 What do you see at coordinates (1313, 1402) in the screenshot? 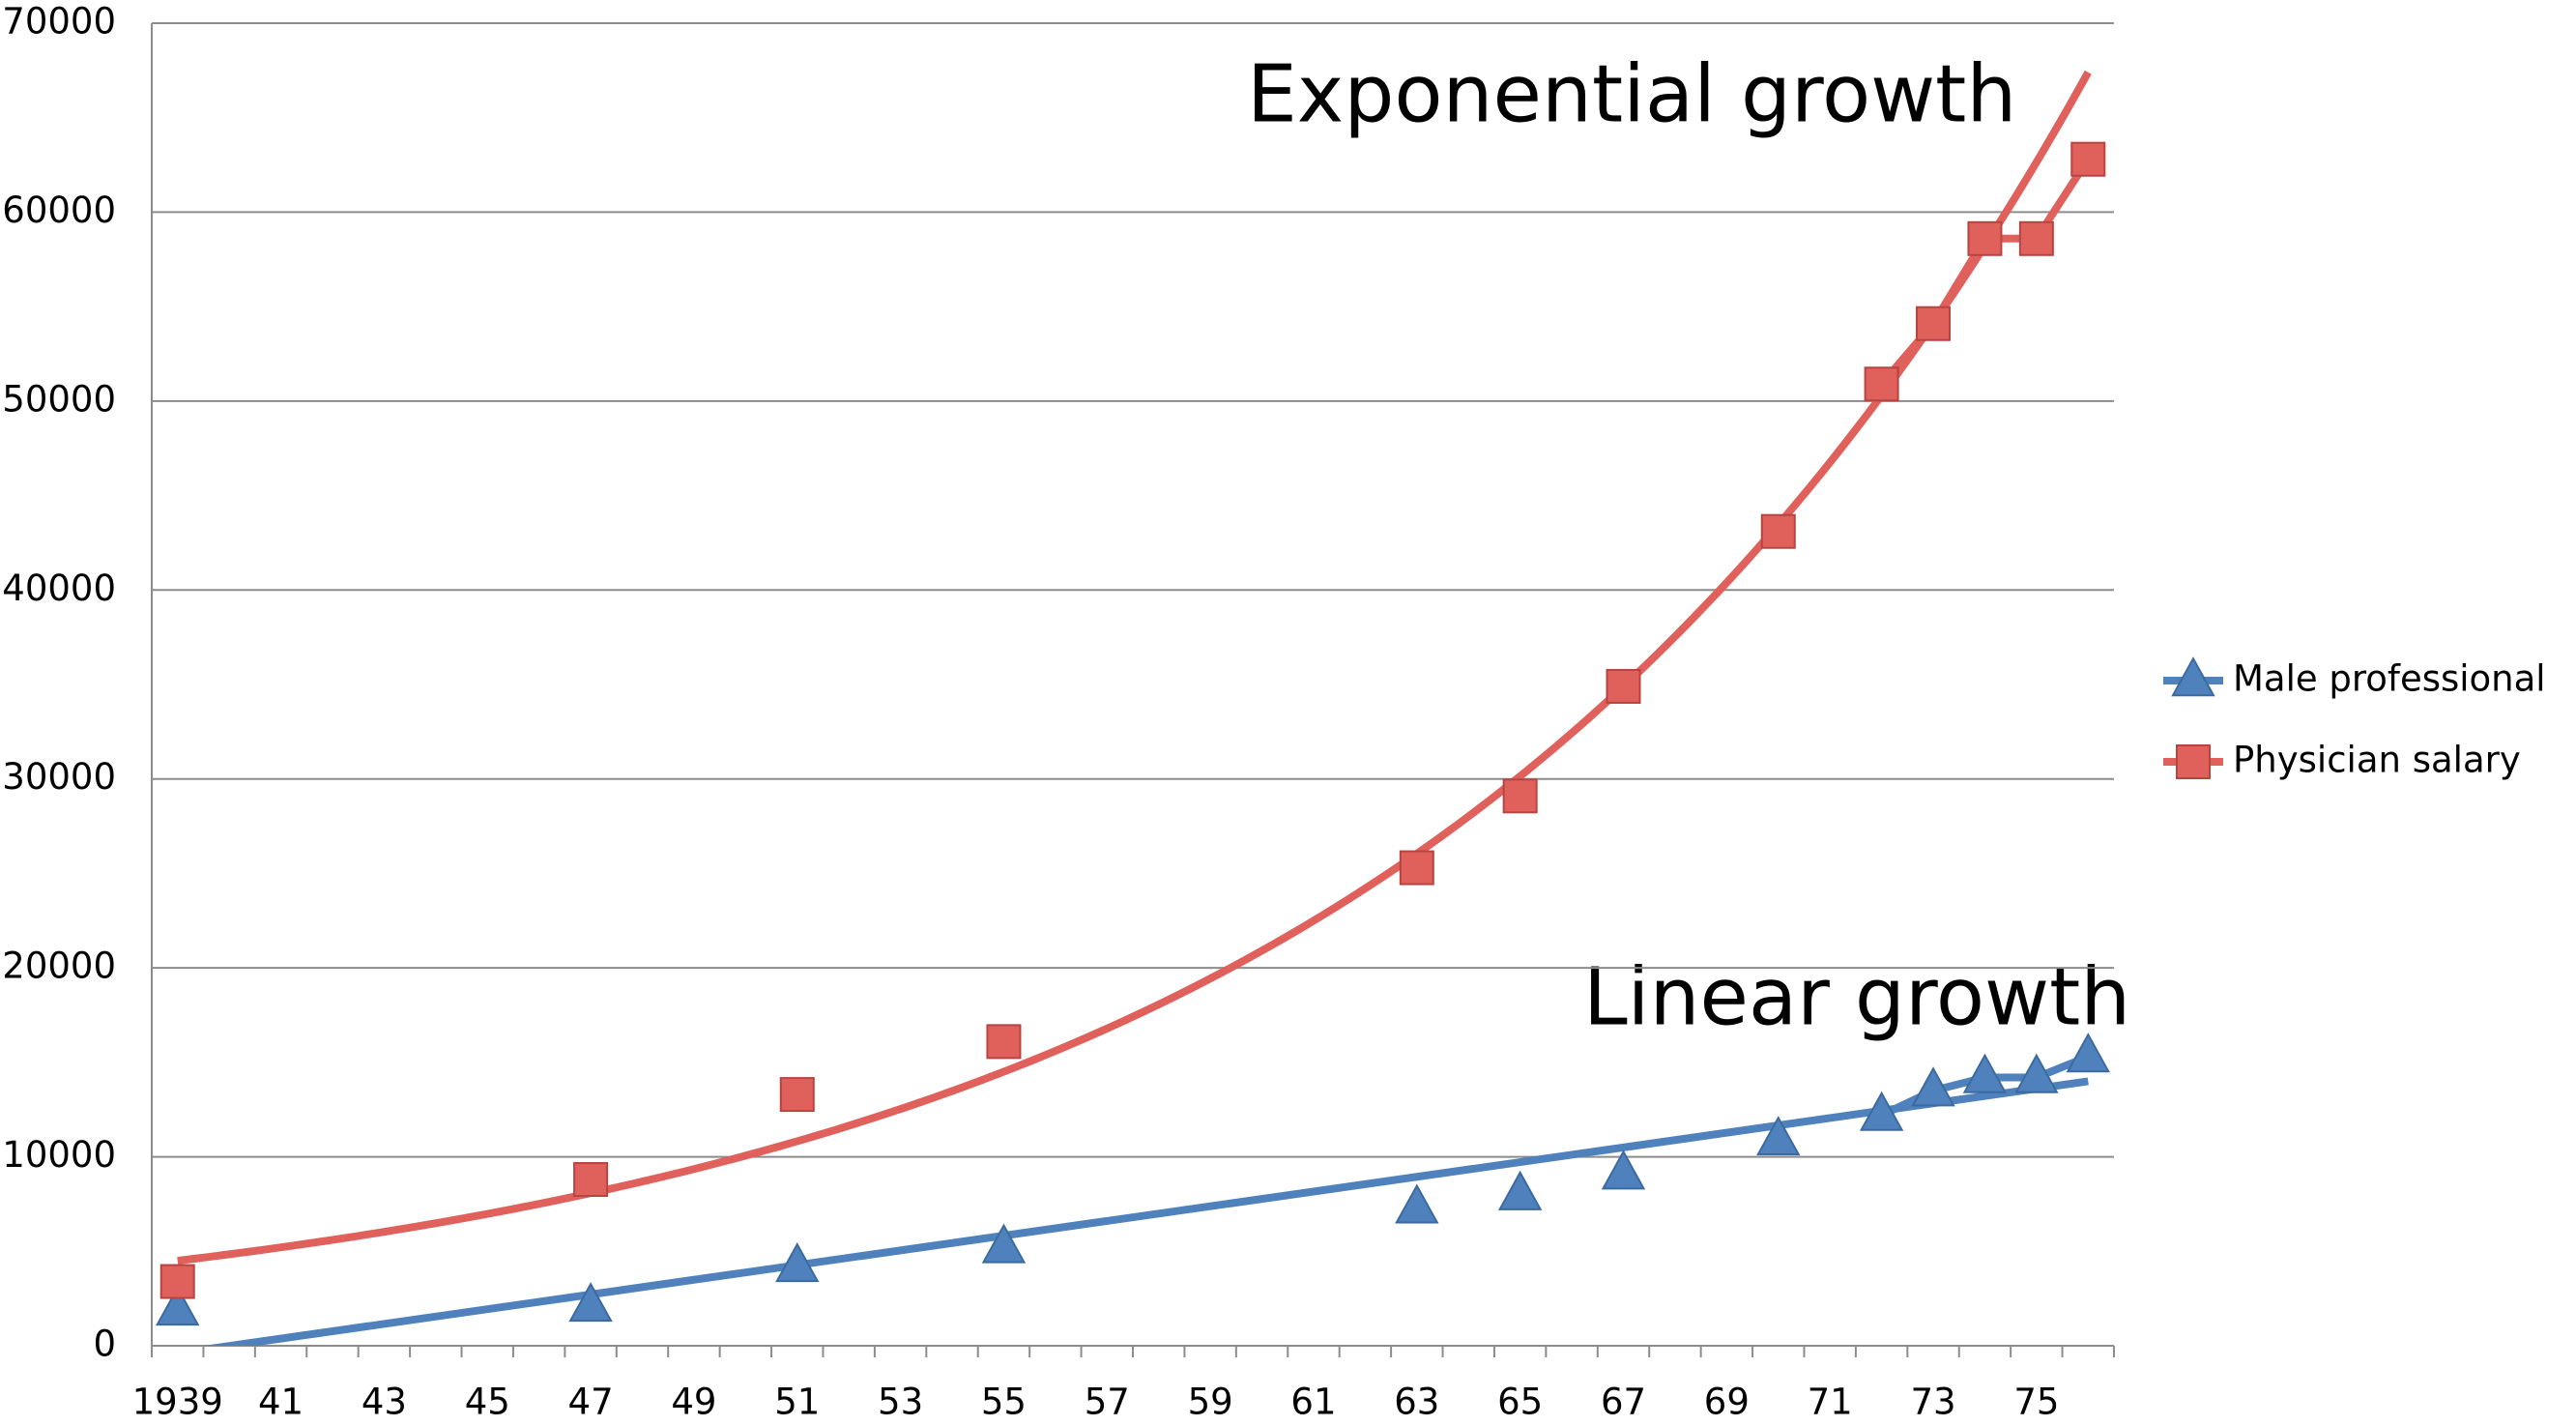
I see `x-tick-label: 61` at bounding box center [1313, 1402].